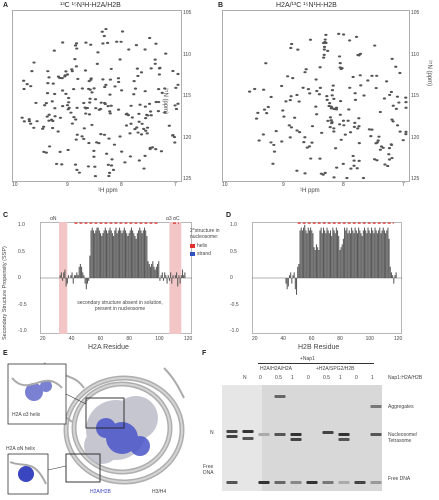  What do you see at coordinates (231, 278) in the screenshot?
I see `d-ytick-2: 0` at bounding box center [231, 278].